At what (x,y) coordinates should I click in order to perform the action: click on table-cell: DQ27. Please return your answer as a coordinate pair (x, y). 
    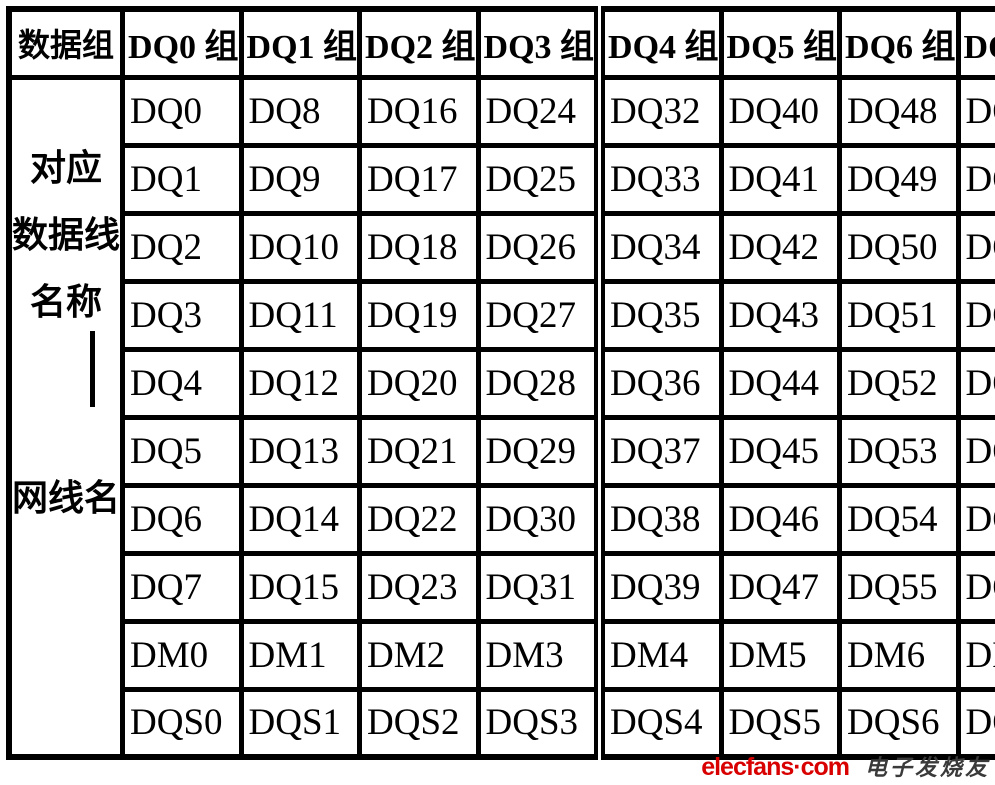
    Looking at the image, I should click on (539, 315).